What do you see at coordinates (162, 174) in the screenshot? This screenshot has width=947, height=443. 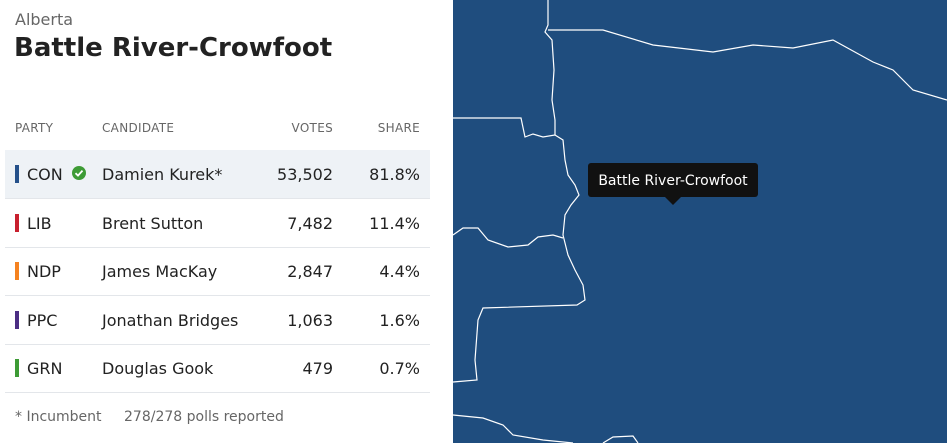 I see `candidate: Damien Kurek*` at bounding box center [162, 174].